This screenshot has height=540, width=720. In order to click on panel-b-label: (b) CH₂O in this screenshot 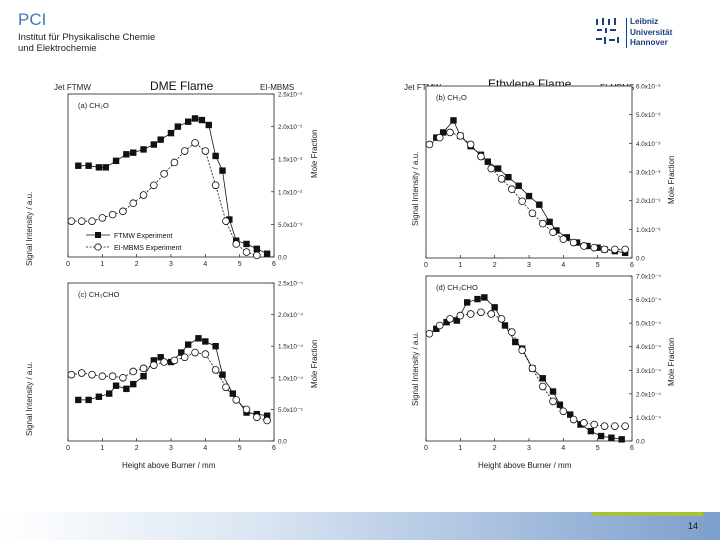, I will do `click(451, 97)`.